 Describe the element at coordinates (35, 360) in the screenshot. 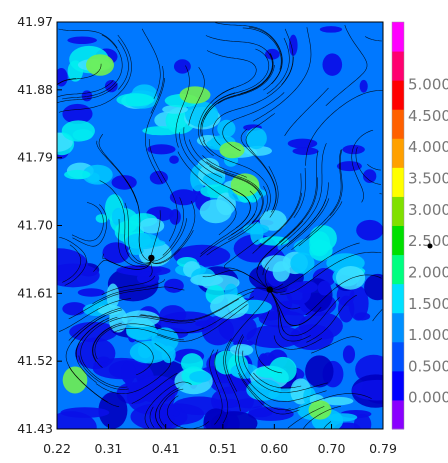

I see `y-tick-label: 41.52` at that location.